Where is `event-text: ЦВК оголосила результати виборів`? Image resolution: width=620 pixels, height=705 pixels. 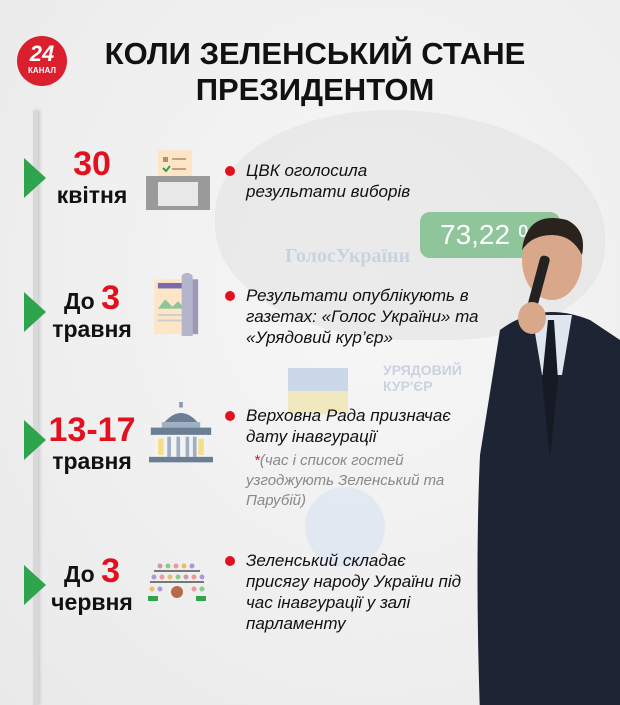
event-text: ЦВК оголосила результати виборів is located at coordinates (328, 181).